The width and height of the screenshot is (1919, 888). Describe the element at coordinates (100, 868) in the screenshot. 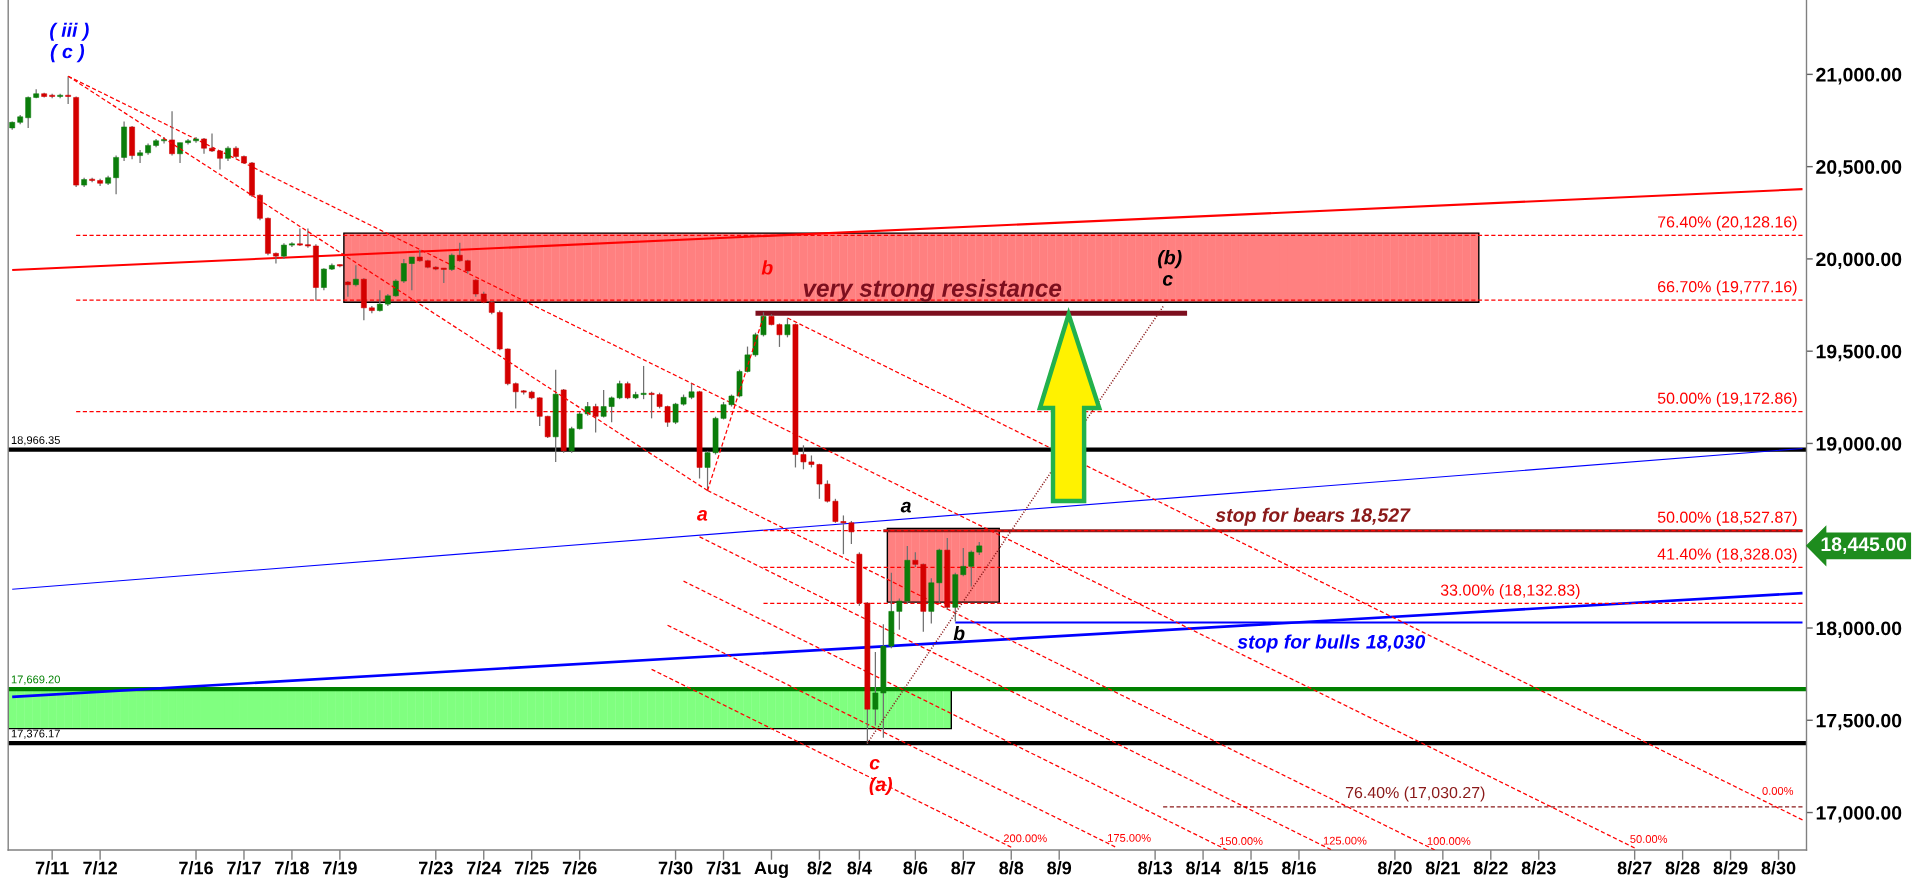

I see `x-tick-label: 7/12` at that location.